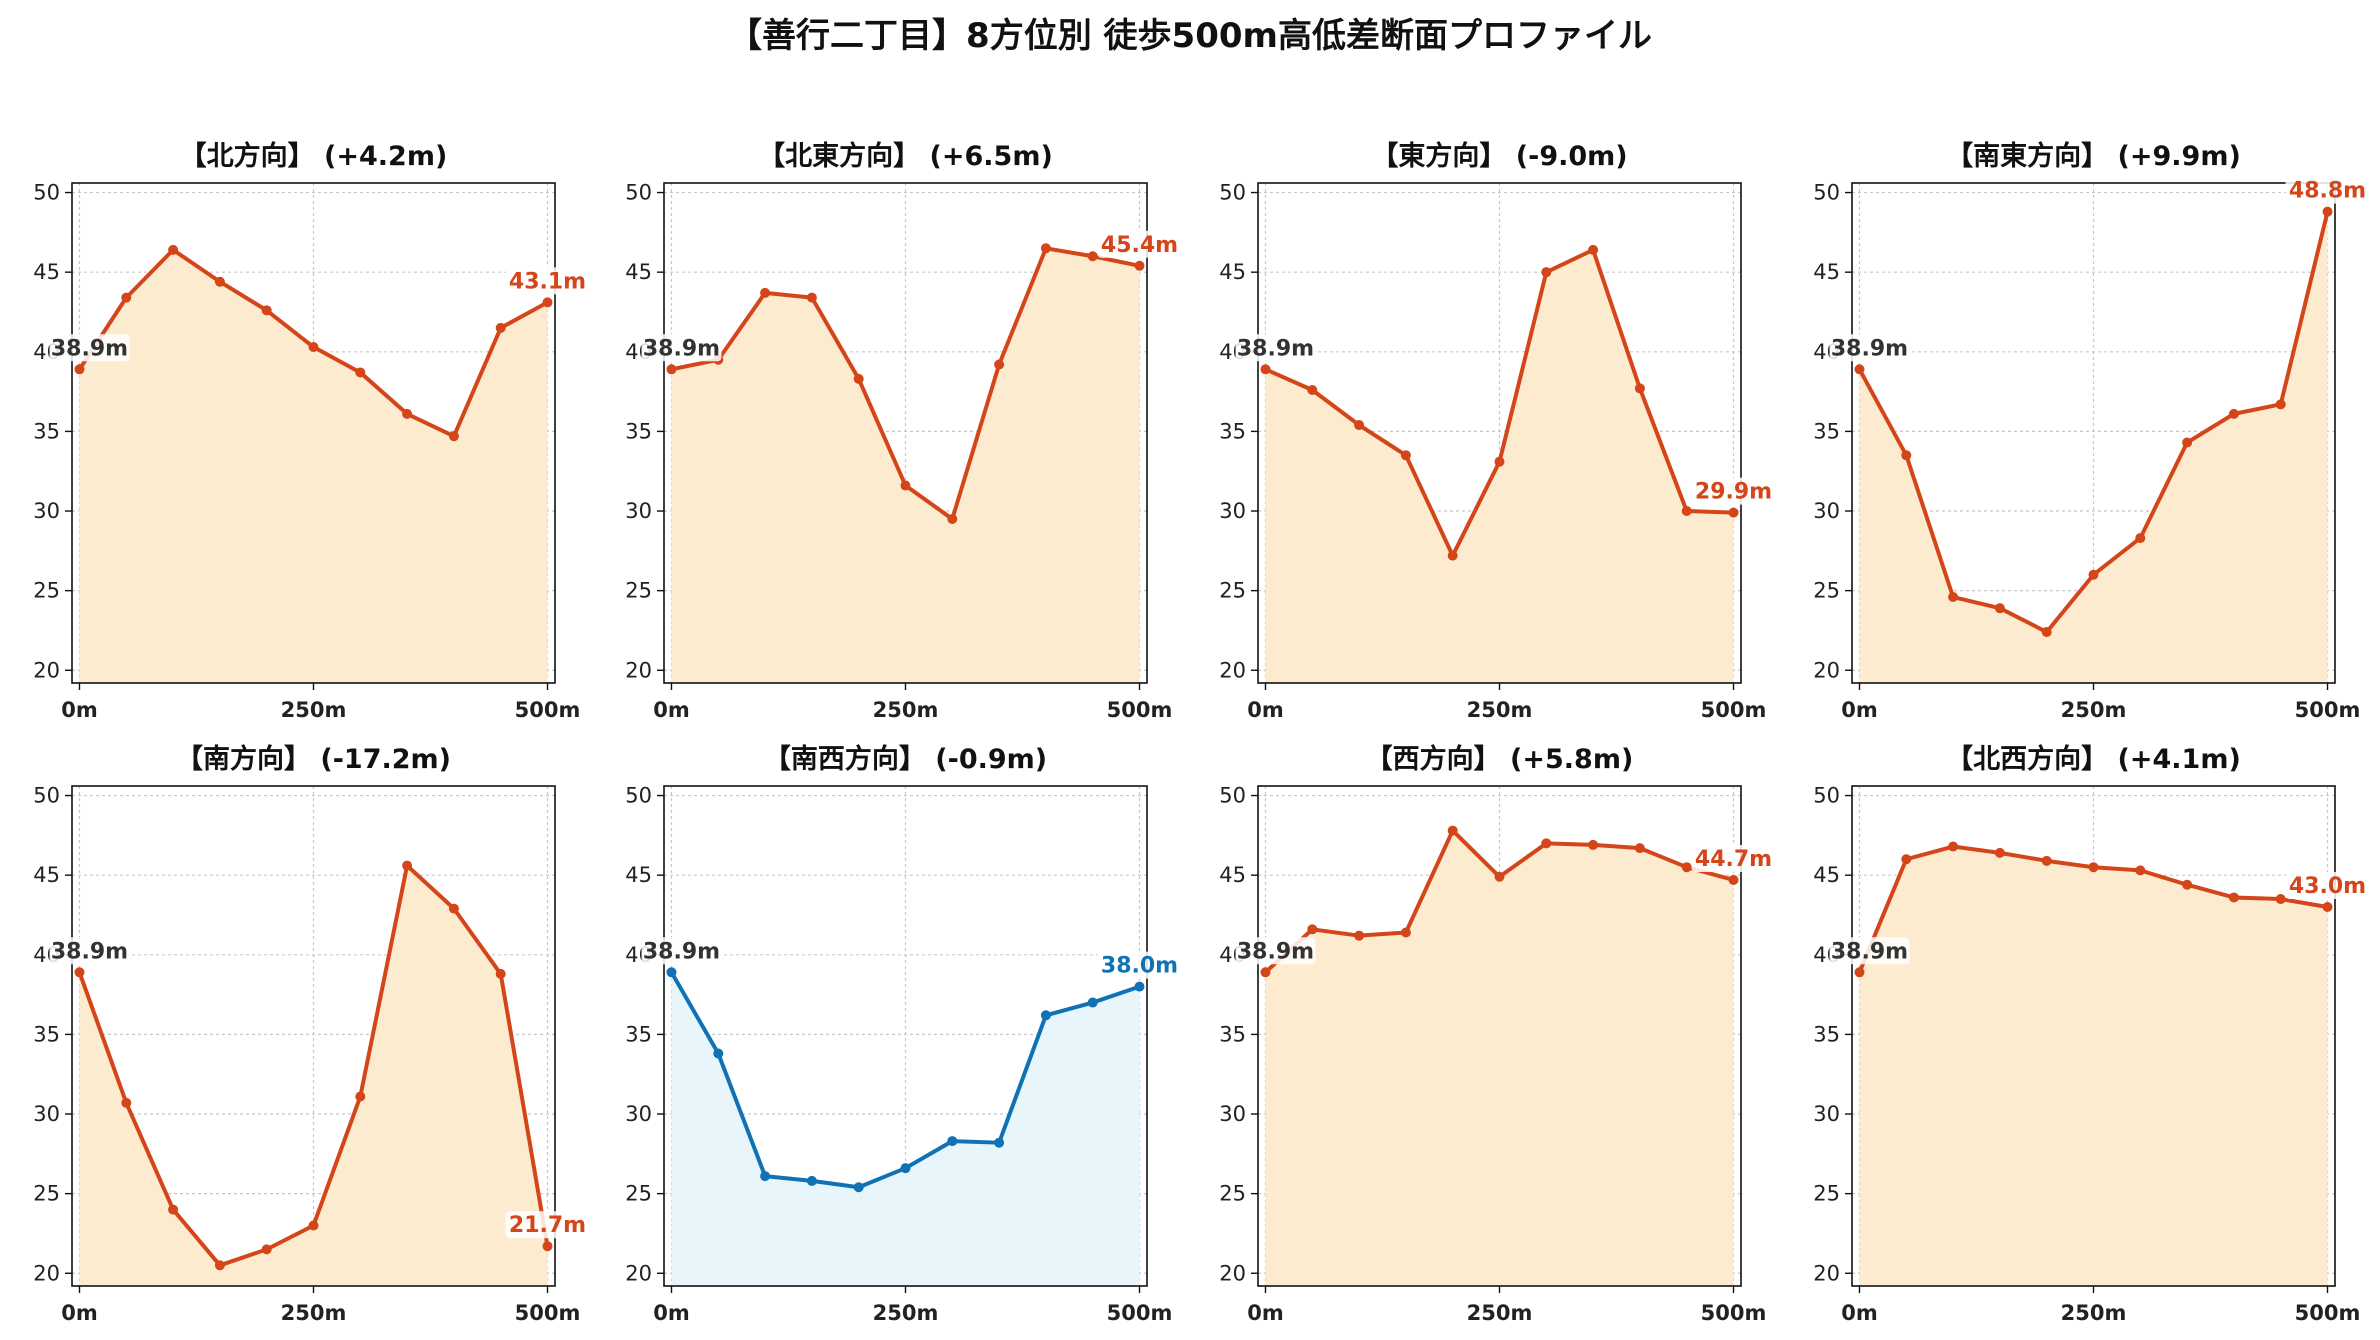  Describe the element at coordinates (2093, 759) in the screenshot. I see `subplot-title: 【北西方向】 (+4.1m)` at that location.